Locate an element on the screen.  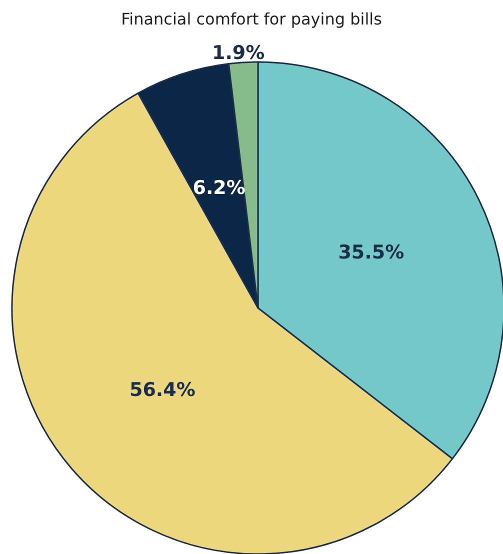
data-label: 56.4% is located at coordinates (162, 390).